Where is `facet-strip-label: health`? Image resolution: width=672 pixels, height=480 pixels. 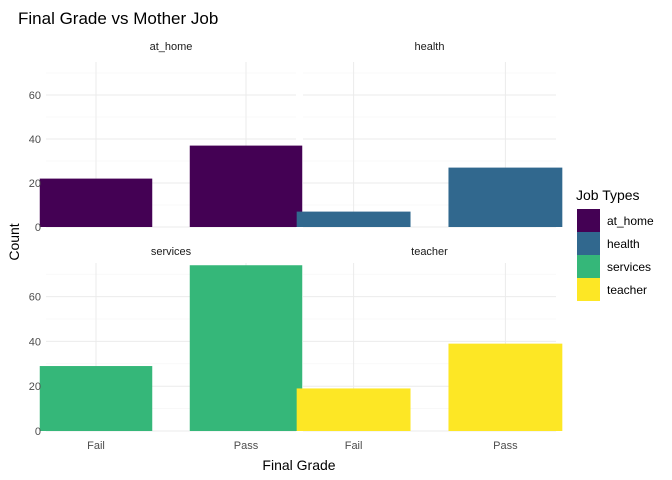
facet-strip-label: health is located at coordinates (430, 47).